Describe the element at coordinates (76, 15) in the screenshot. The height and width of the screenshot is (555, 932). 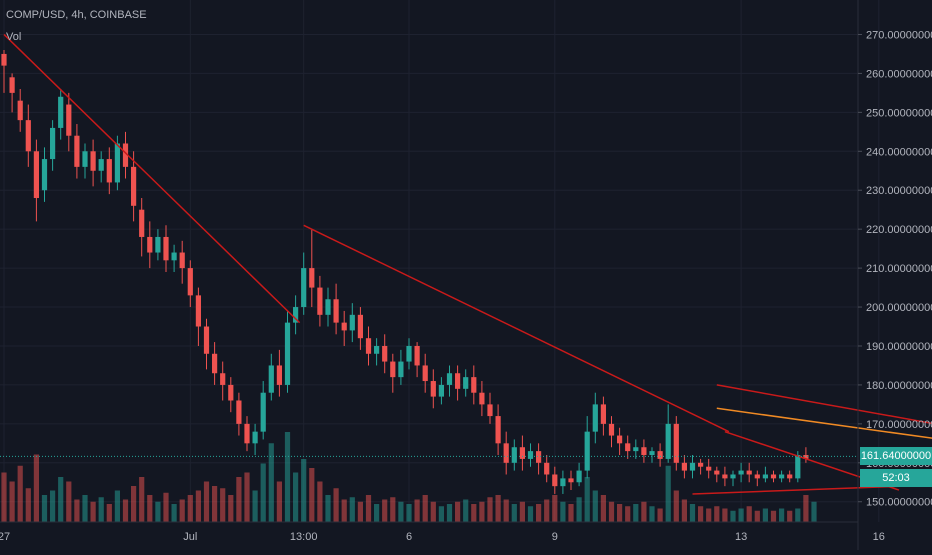
I see `symbol-title: COMP/USD, 4h, COINBASE` at that location.